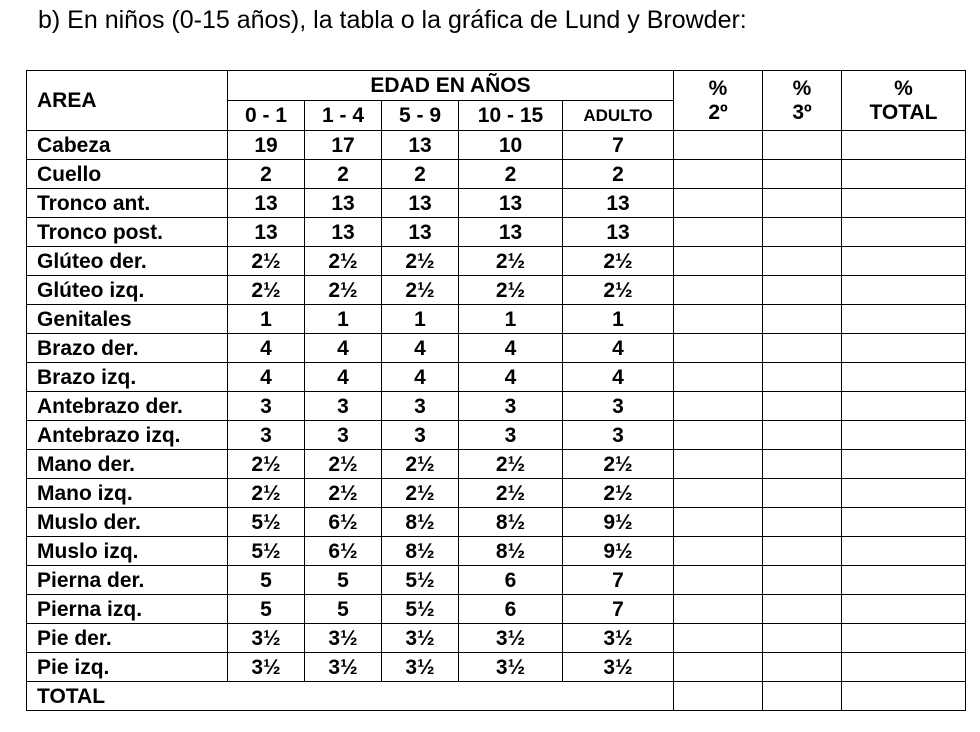 The image size is (980, 732). Describe the element at coordinates (496, 174) in the screenshot. I see `table-row: Cuello 2 2 2 2 2` at that location.